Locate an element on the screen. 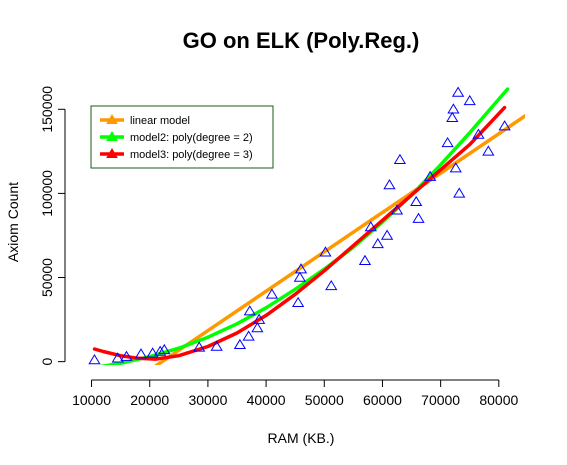 The image size is (567, 465). legend-label: model3: poly(degree = 3) is located at coordinates (191, 155).